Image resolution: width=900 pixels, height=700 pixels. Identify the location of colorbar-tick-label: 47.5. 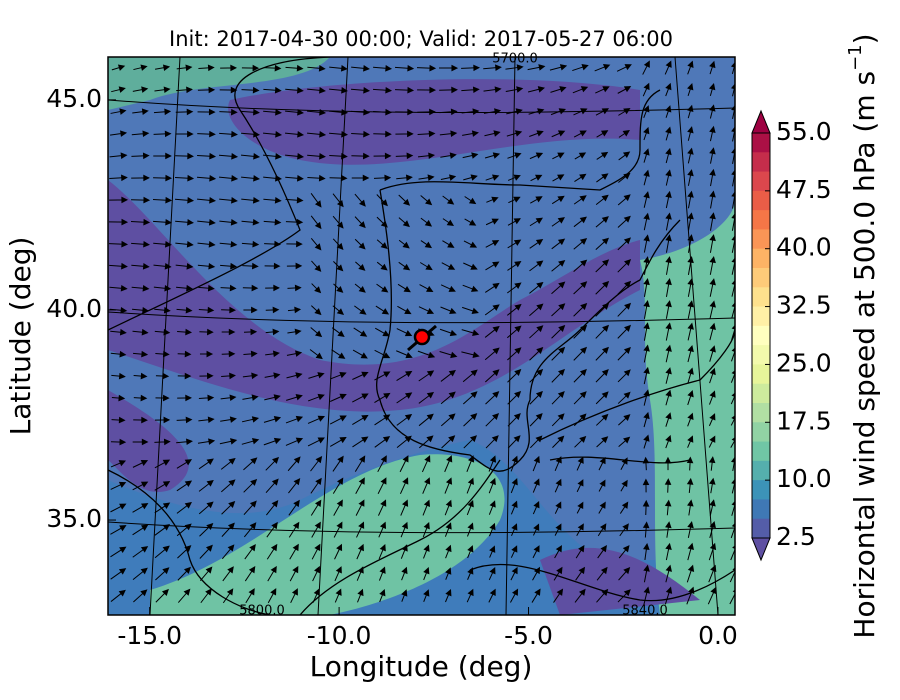
(804, 189).